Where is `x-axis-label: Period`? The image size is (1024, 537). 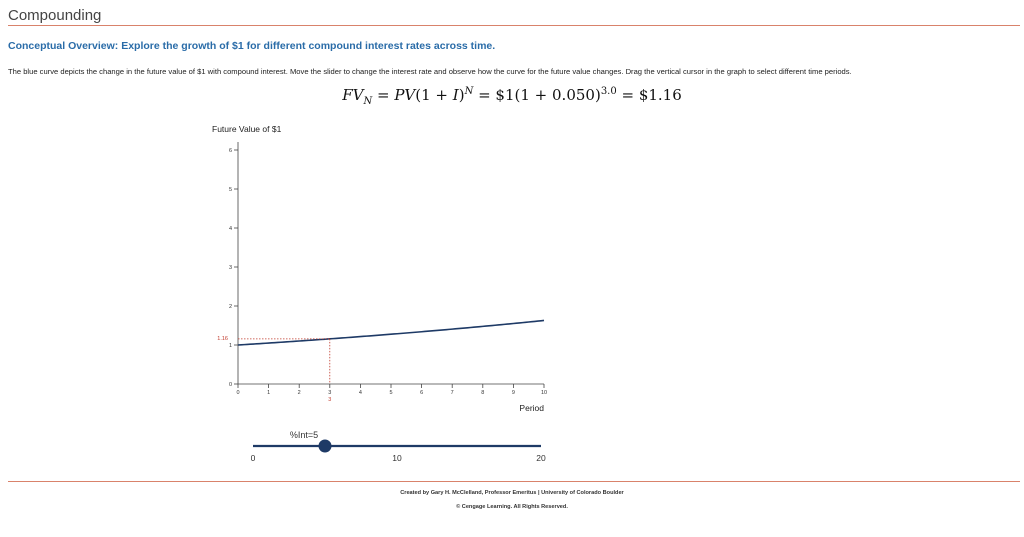
x-axis-label: Period is located at coordinates (531, 408).